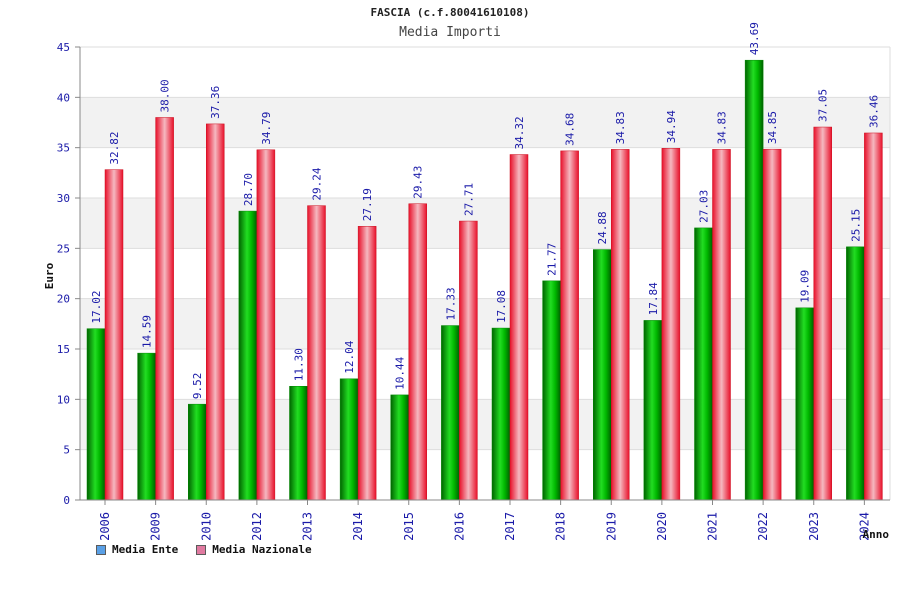 Image resolution: width=900 pixels, height=600 pixels. Describe the element at coordinates (822, 313) in the screenshot. I see `bar-media-nazionale-2023` at that location.